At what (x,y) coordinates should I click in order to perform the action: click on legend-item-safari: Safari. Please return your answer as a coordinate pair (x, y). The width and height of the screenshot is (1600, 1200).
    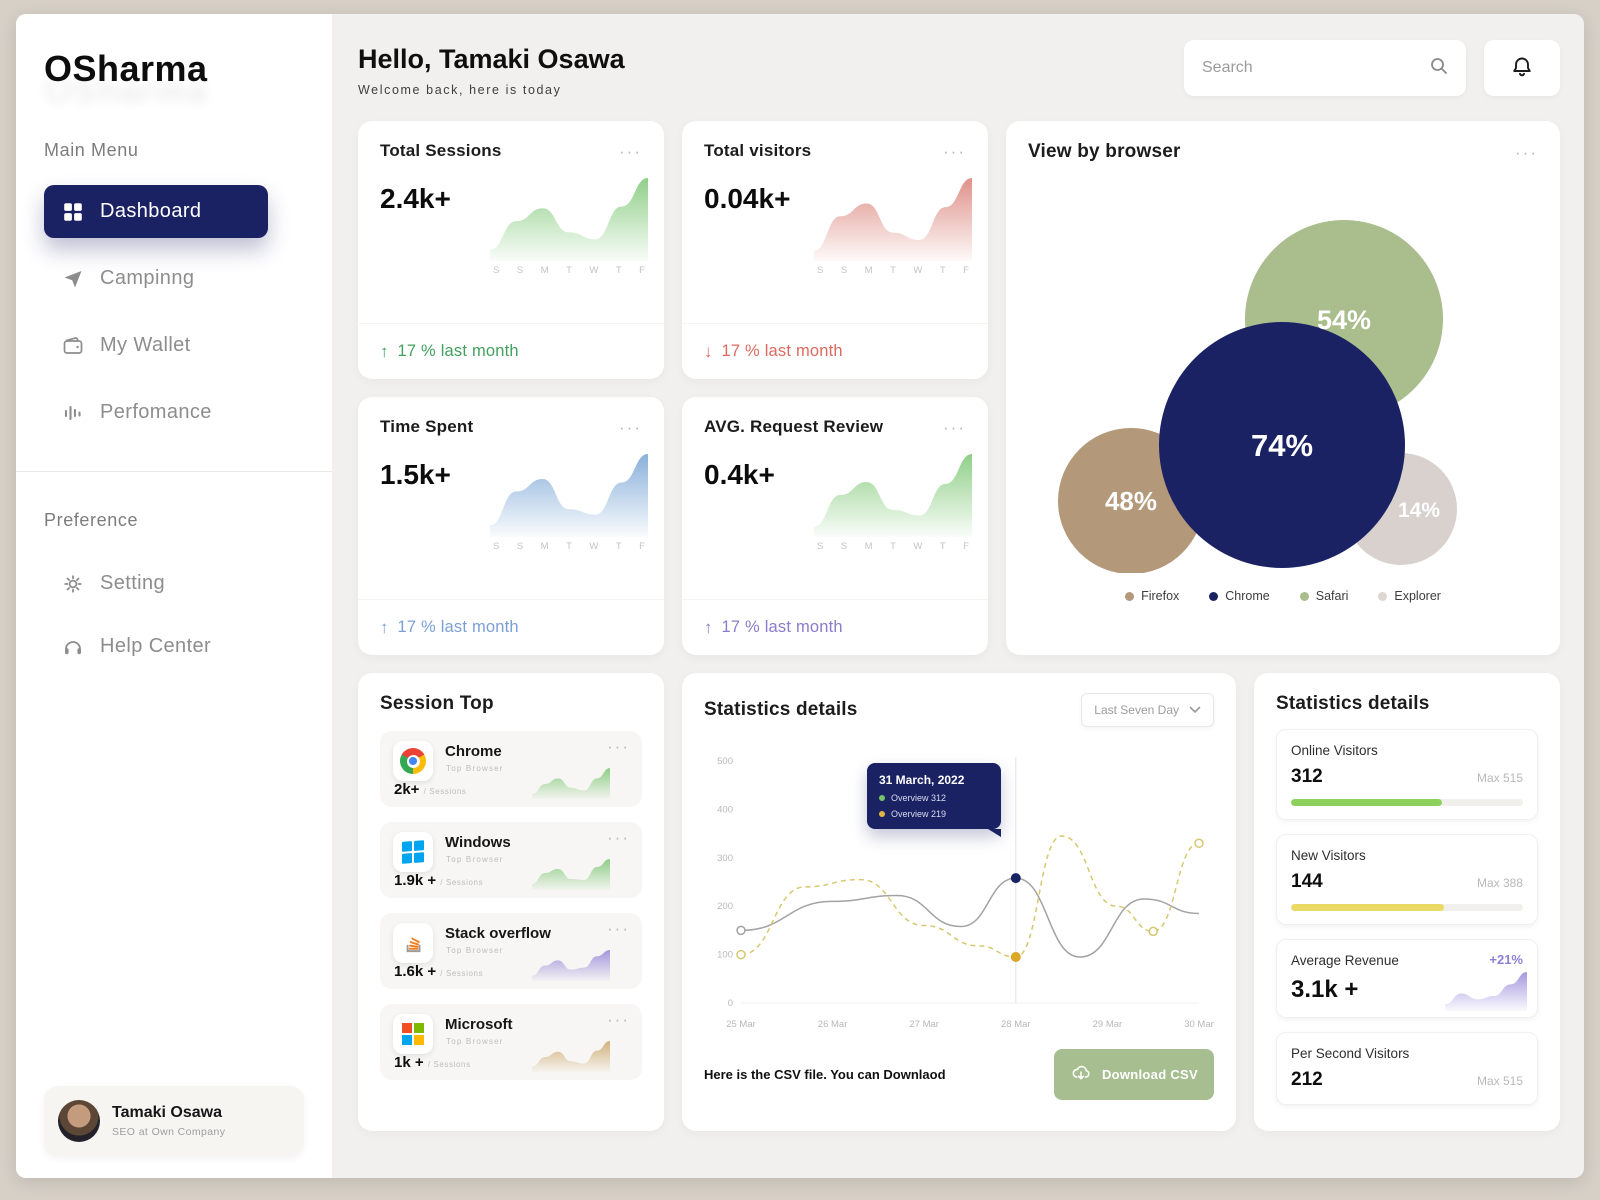
    Looking at the image, I should click on (1323, 596).